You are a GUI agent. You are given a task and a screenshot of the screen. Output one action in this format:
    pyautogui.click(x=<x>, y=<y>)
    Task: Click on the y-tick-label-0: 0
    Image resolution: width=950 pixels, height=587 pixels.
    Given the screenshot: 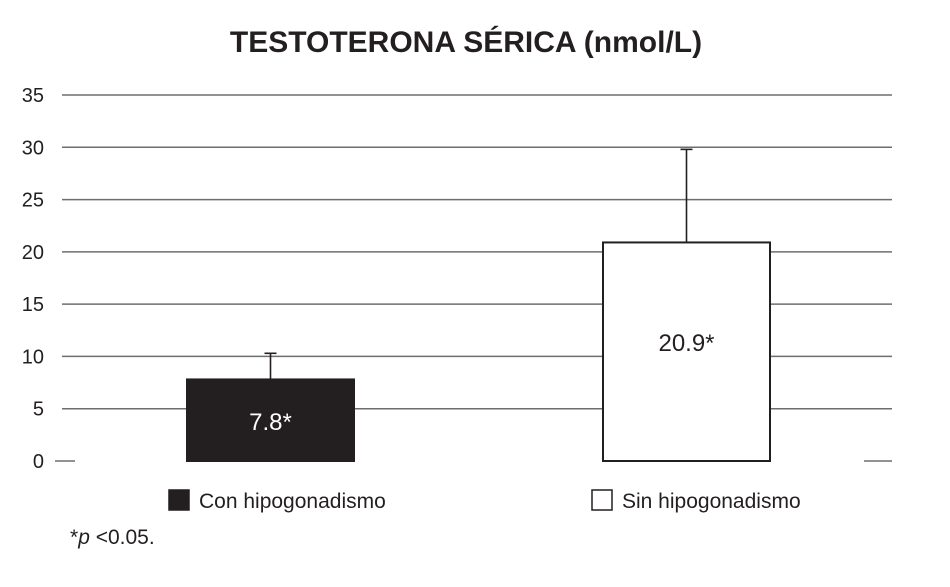 What is the action you would take?
    pyautogui.click(x=38, y=462)
    